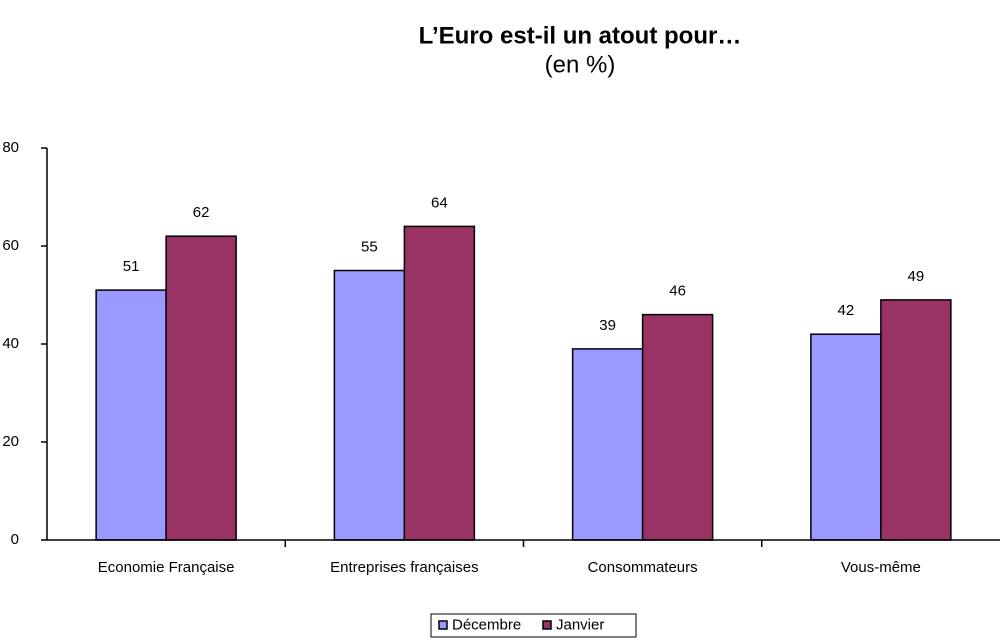  Describe the element at coordinates (10, 147) in the screenshot. I see `y-tick-label: 80` at that location.